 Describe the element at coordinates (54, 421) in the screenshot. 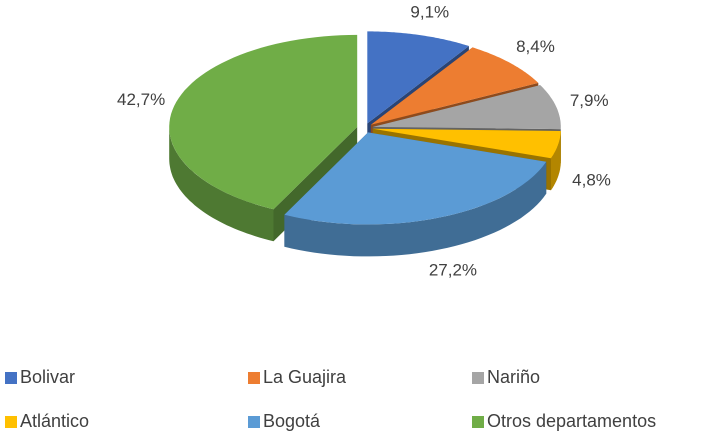

I see `legend-label: Atlántico` at that location.